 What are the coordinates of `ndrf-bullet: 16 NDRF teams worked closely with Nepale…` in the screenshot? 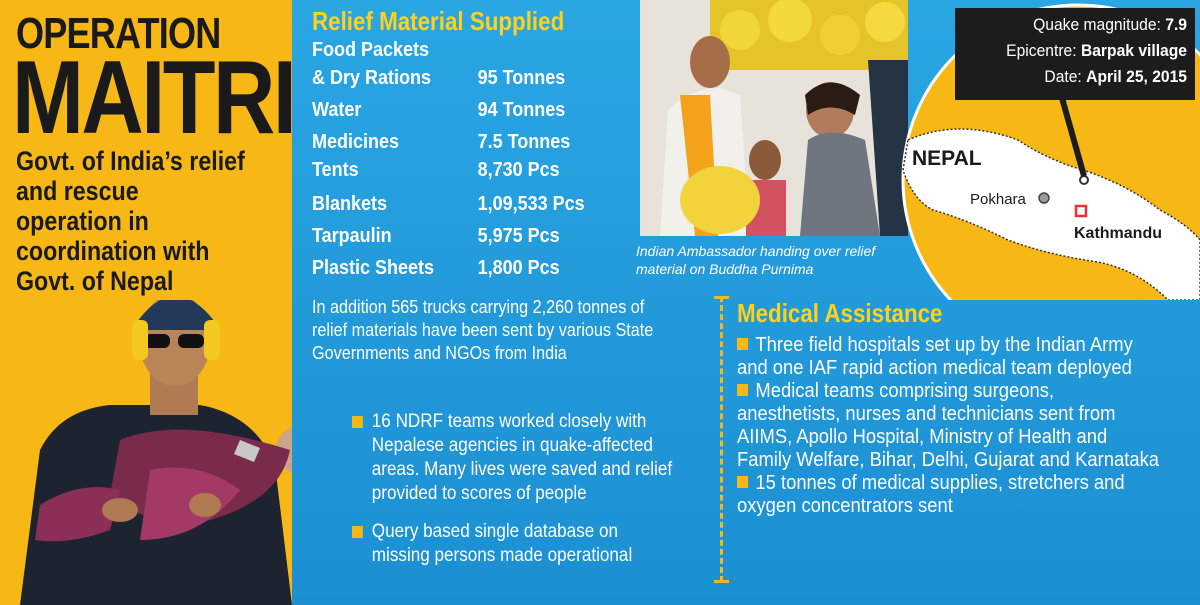 It's located at (514, 458).